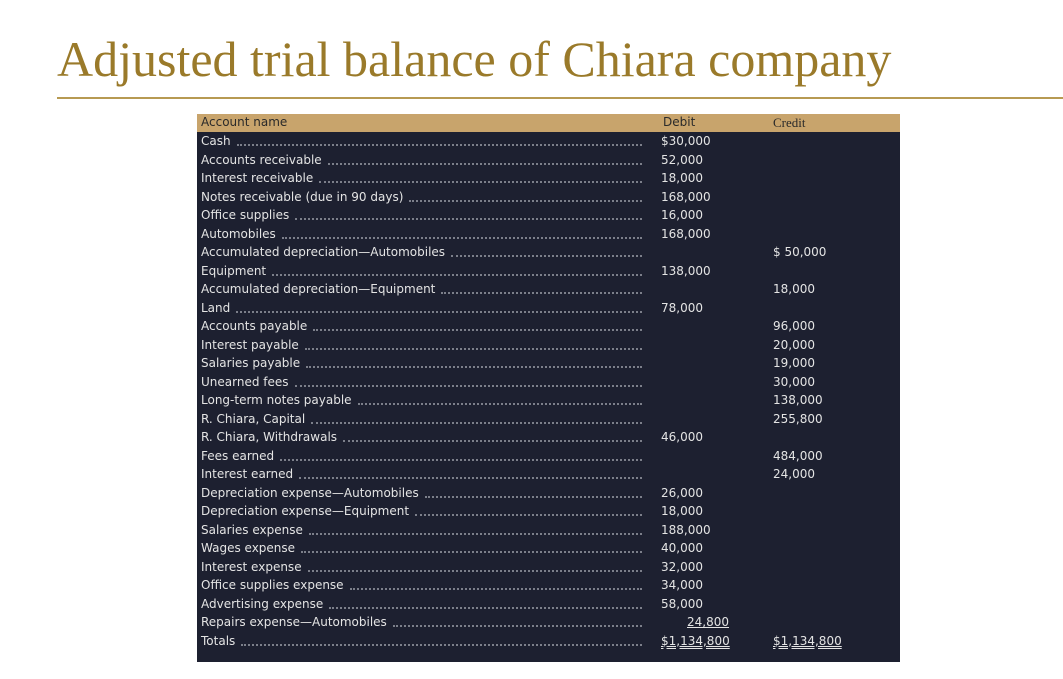 The width and height of the screenshot is (1063, 679). What do you see at coordinates (323, 252) in the screenshot?
I see `account-name: Accumulated depreciation—Automobiles` at bounding box center [323, 252].